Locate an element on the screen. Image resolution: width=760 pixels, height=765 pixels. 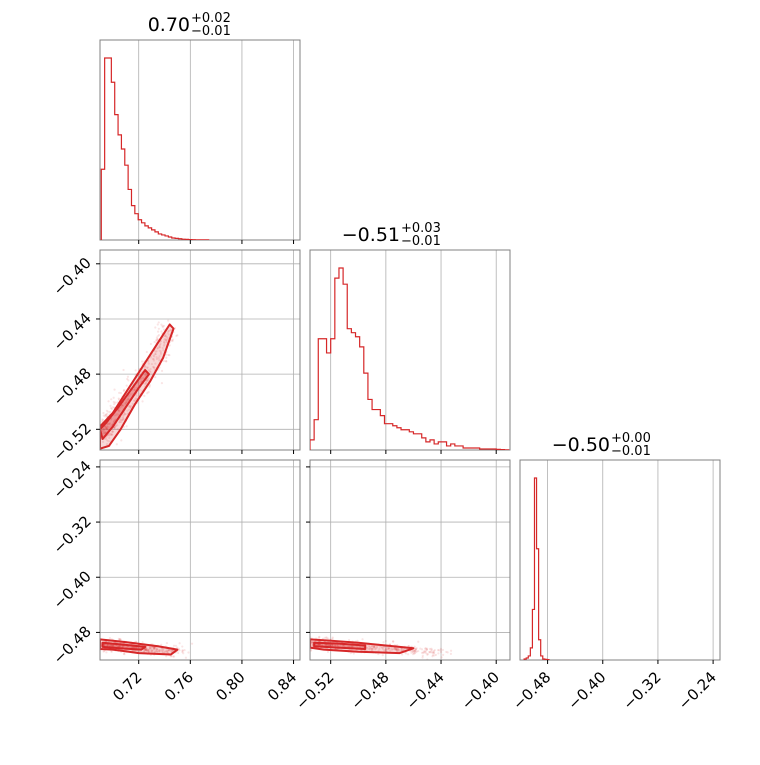
hist-p2-xtick-label-1: −0.40 is located at coordinates (586, 690).